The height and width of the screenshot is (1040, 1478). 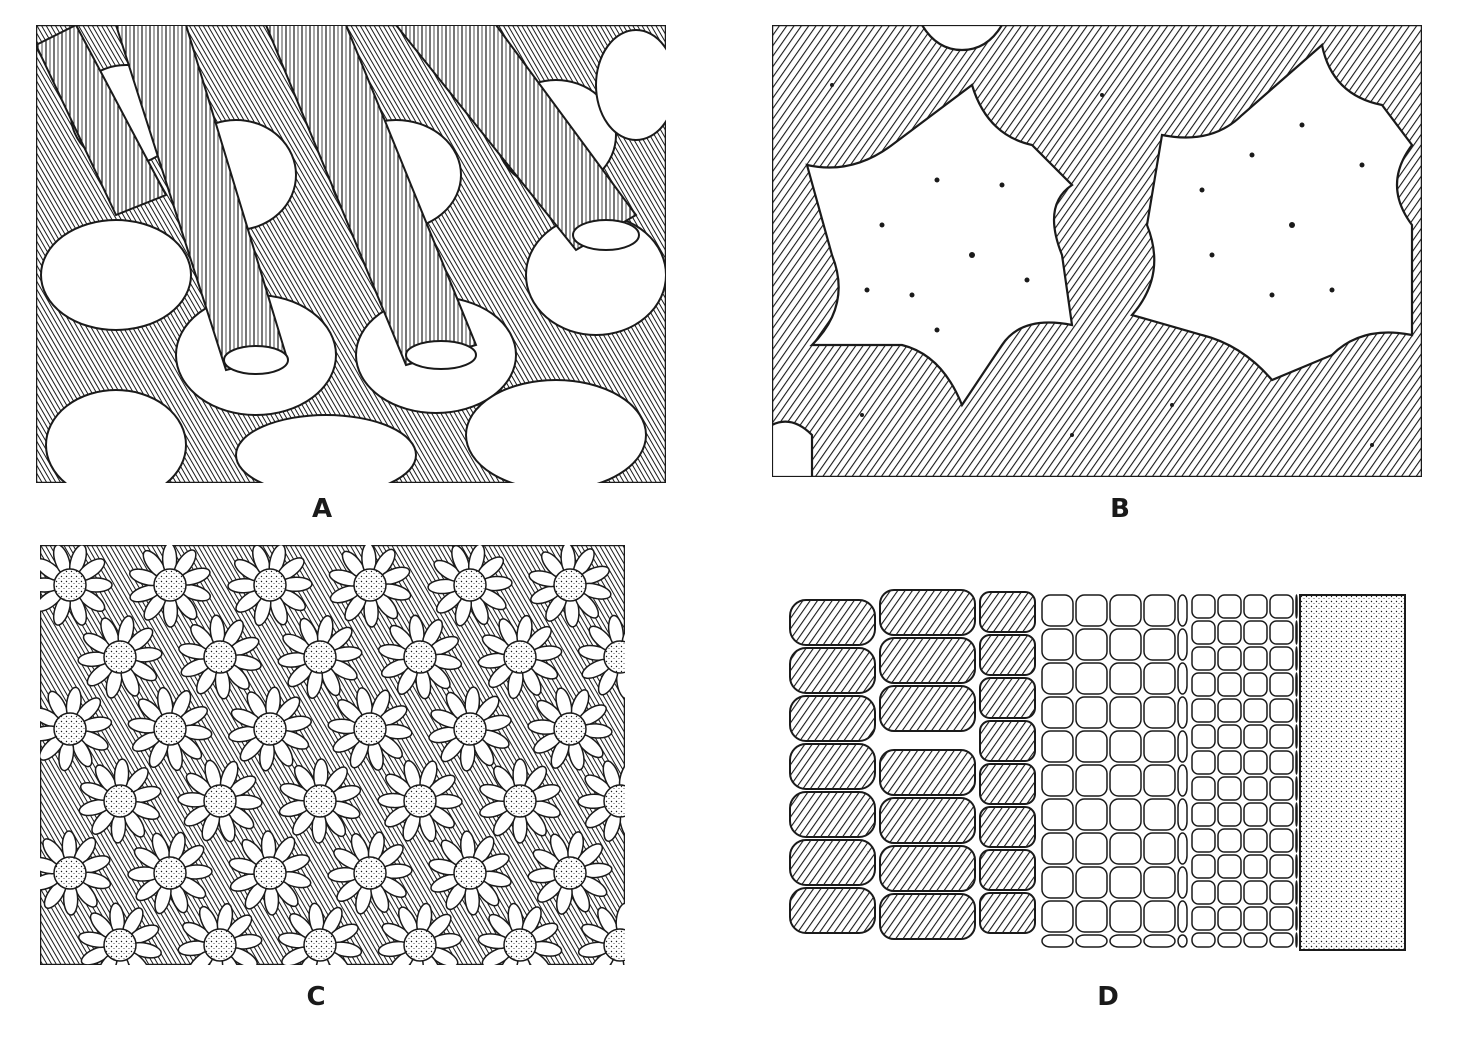 I want to click on background-speckles, so click(x=1102, y=265).